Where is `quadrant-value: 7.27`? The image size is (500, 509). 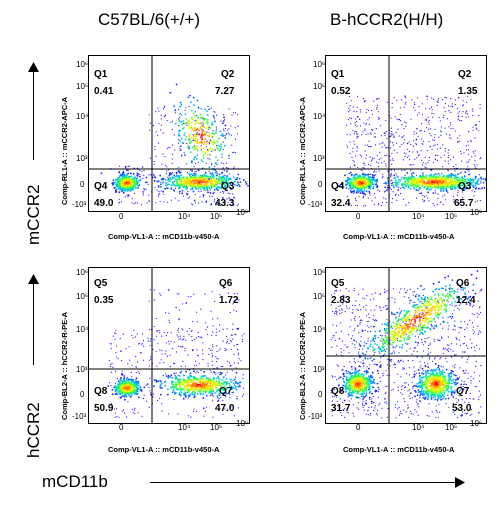 quadrant-value: 7.27 is located at coordinates (225, 91).